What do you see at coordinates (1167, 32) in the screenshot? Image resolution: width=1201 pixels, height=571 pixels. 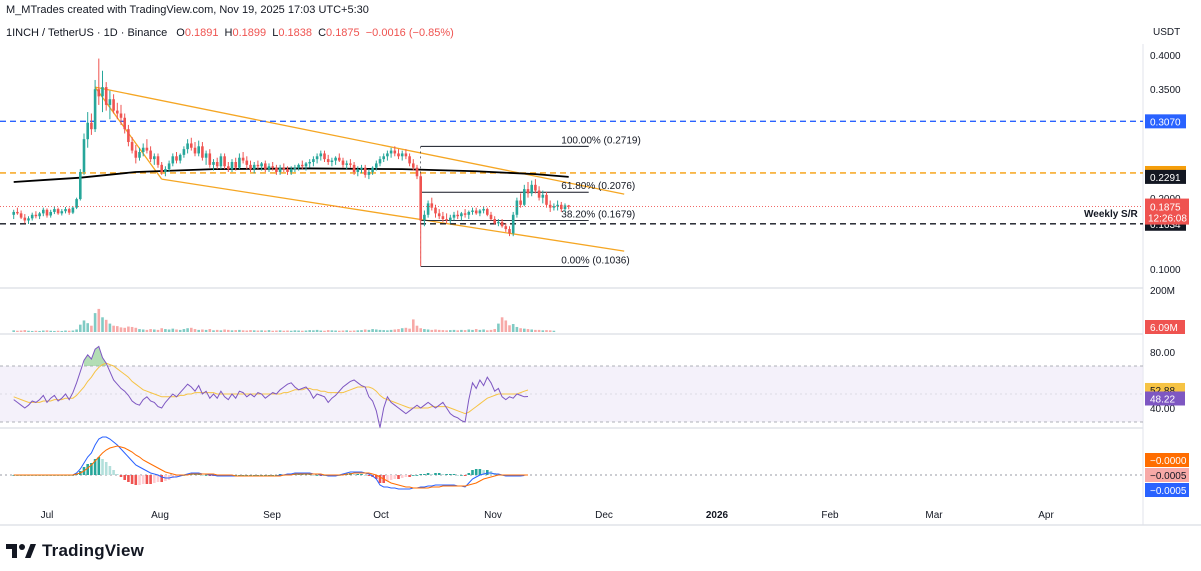 I see `price-scale-currency: USDT` at bounding box center [1167, 32].